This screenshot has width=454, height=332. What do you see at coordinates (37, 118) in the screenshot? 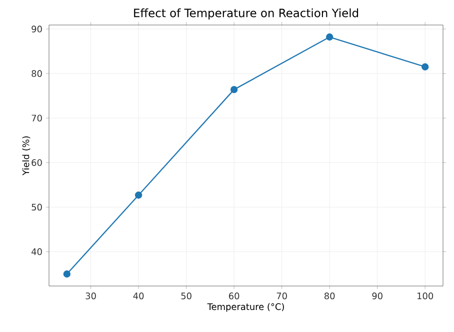
I see `y-tick-label: 70` at bounding box center [37, 118].